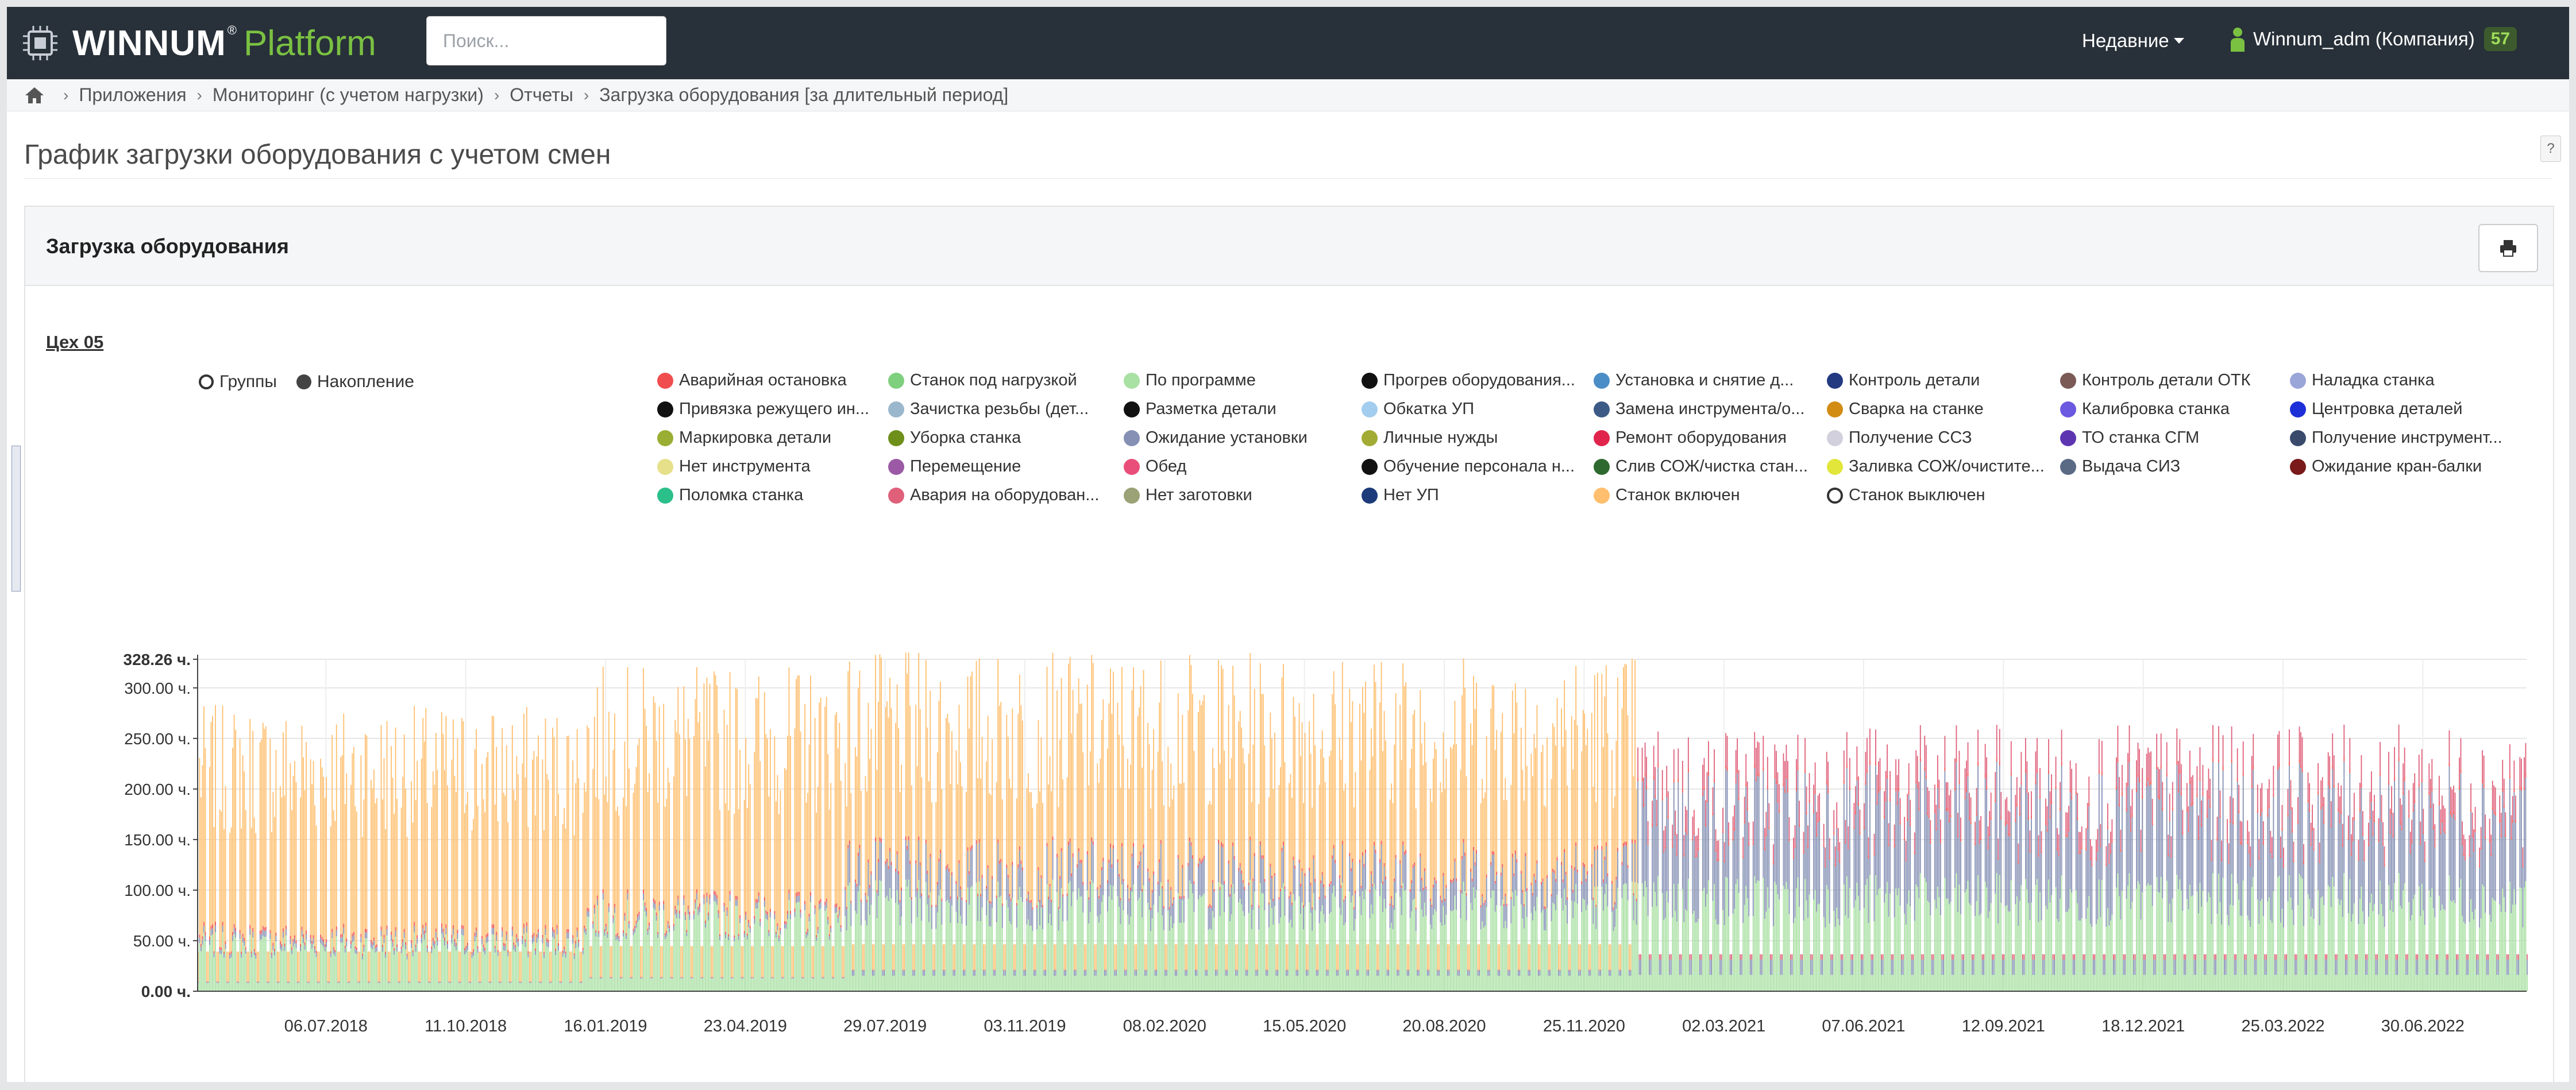 This screenshot has height=1090, width=2576. Describe the element at coordinates (2120, 466) in the screenshot. I see `legend-item: Выдача СИЗ` at that location.